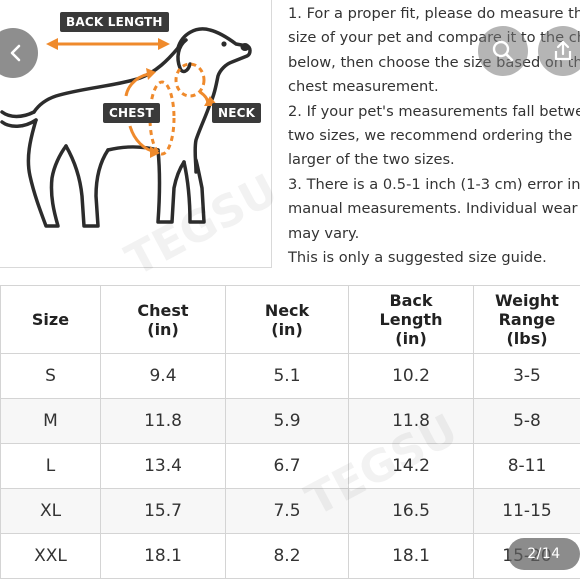  I want to click on table-row: XXL 18.1 8.2 18.1 15-20, so click(290, 556).